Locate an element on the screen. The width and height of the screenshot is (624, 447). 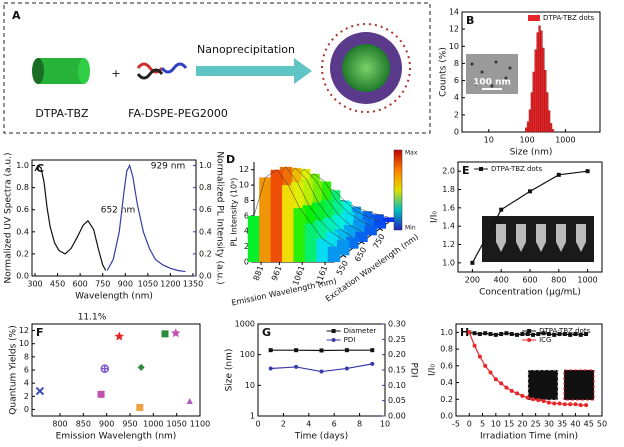
legend-label: ICG is located at coordinates (545, 340).